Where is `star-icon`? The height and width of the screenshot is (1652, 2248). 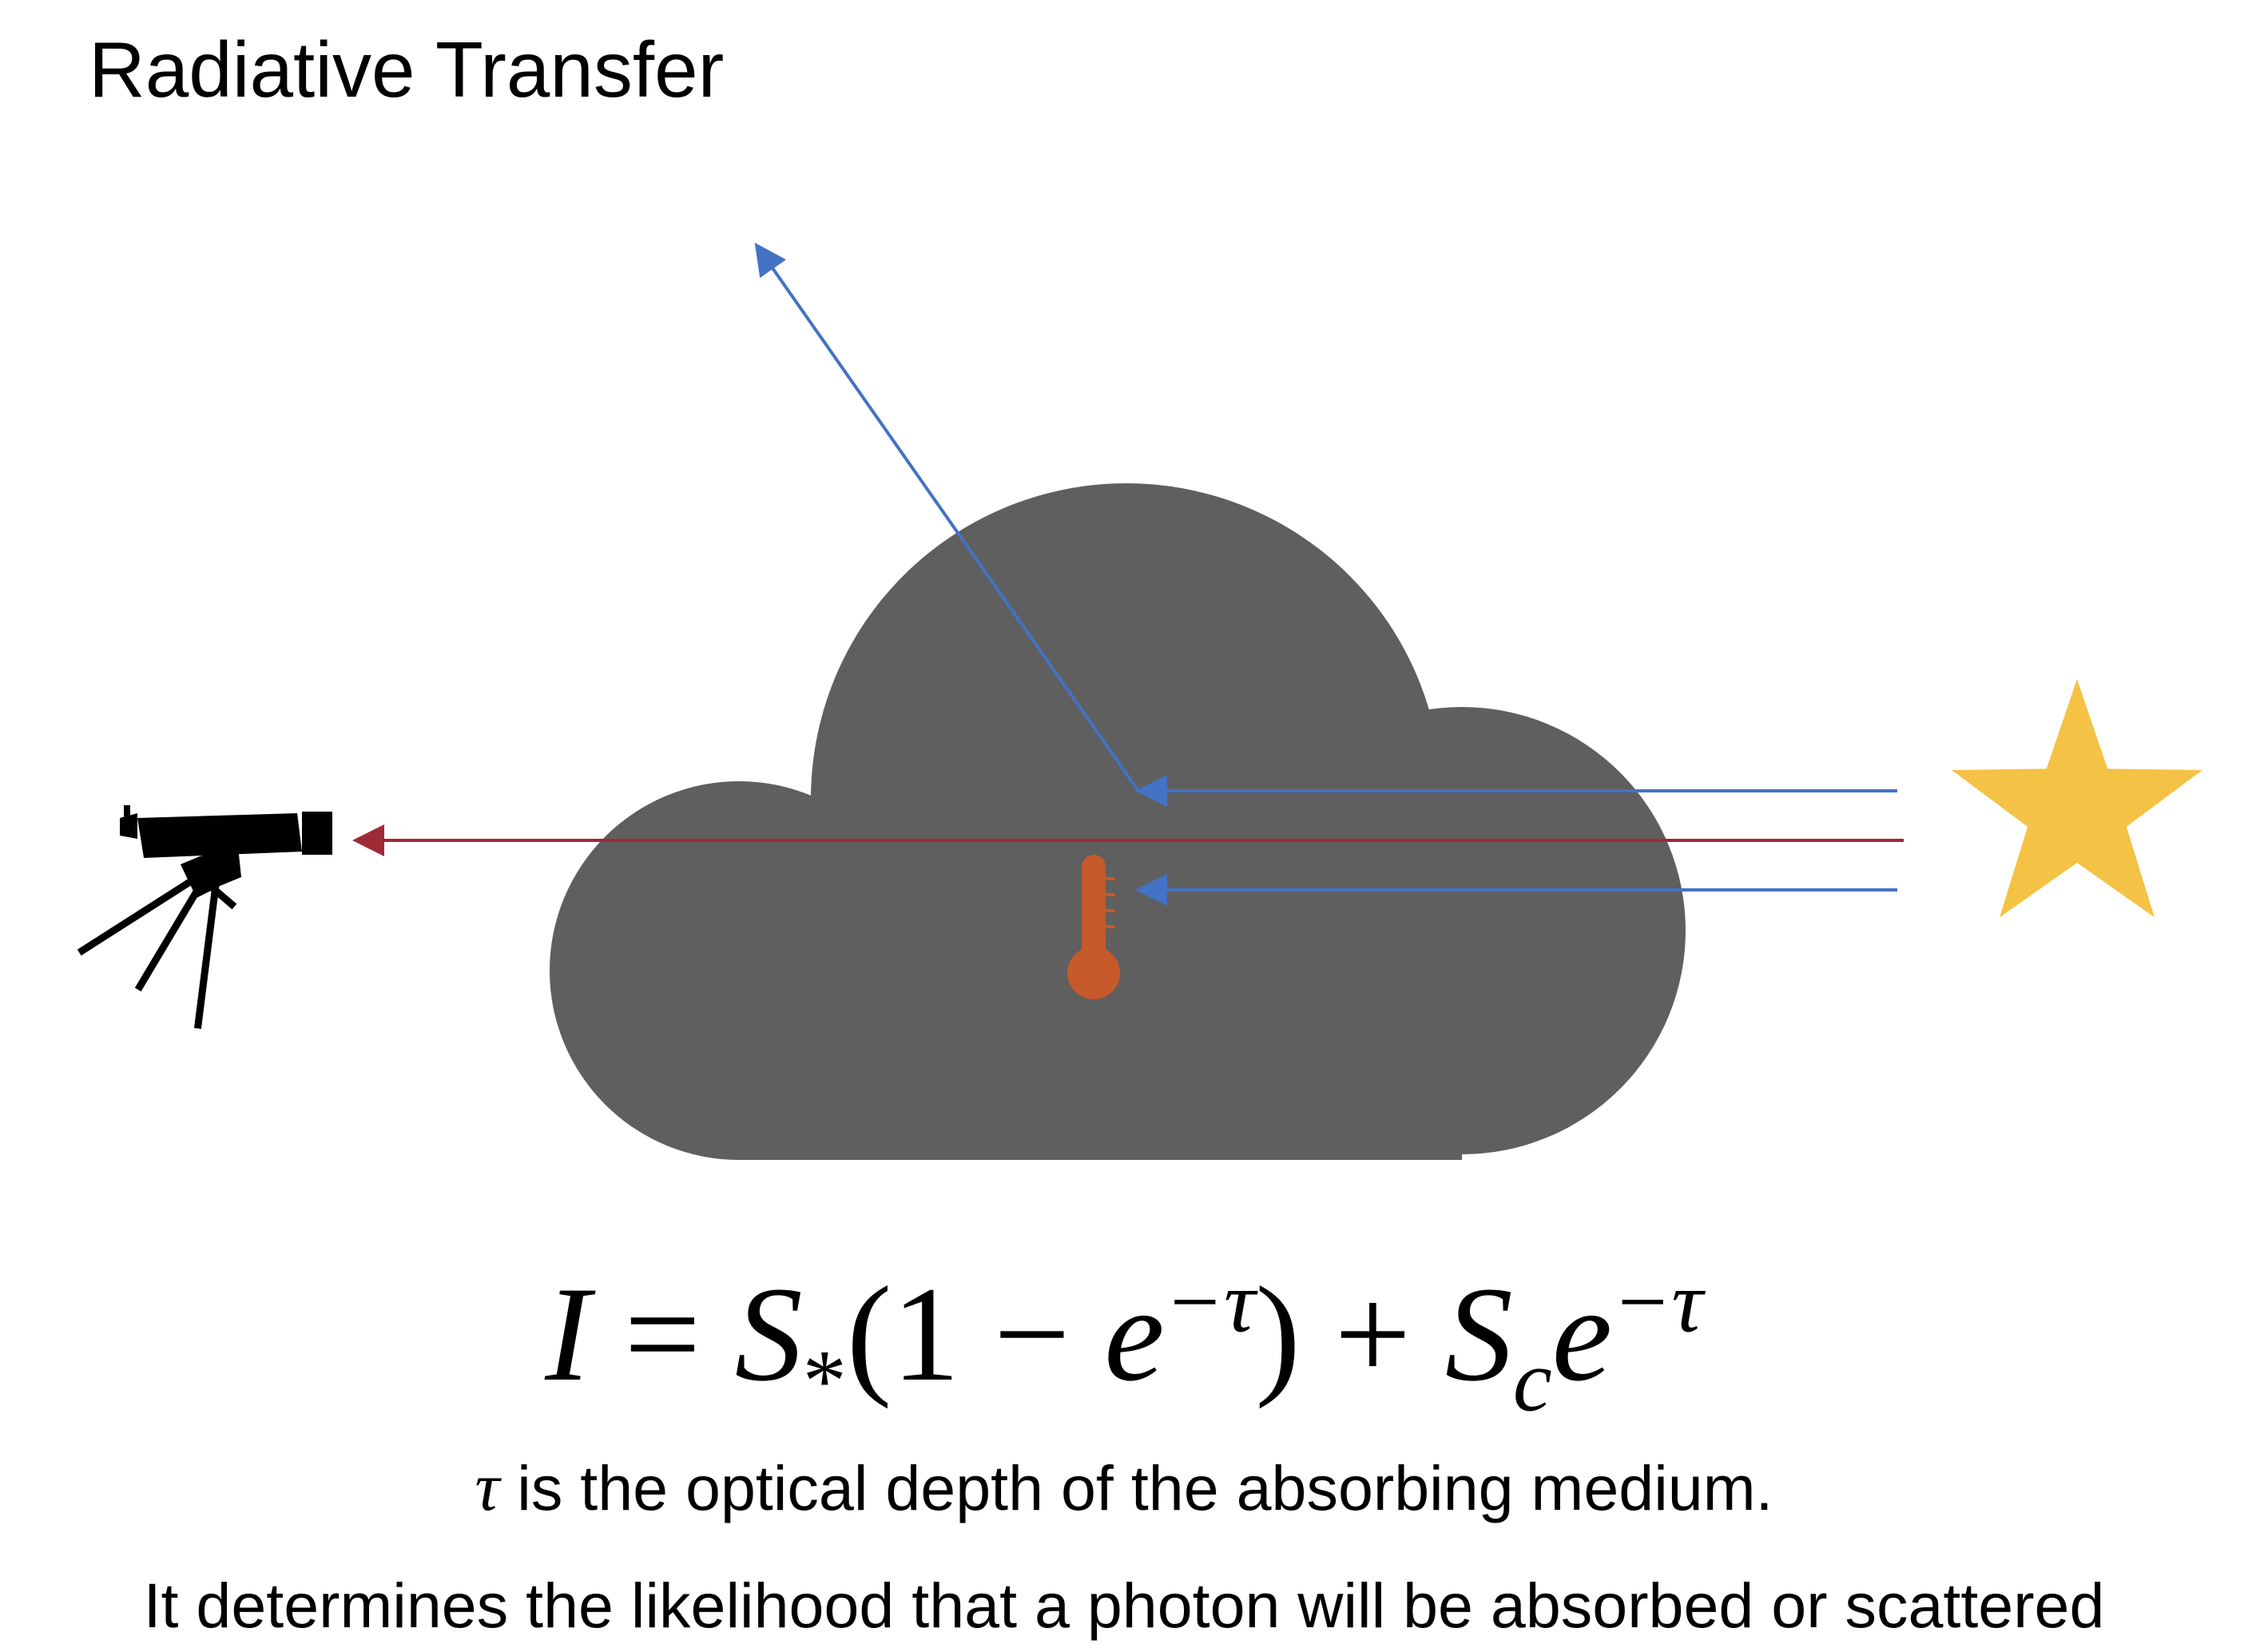
star-icon is located at coordinates (2077, 798).